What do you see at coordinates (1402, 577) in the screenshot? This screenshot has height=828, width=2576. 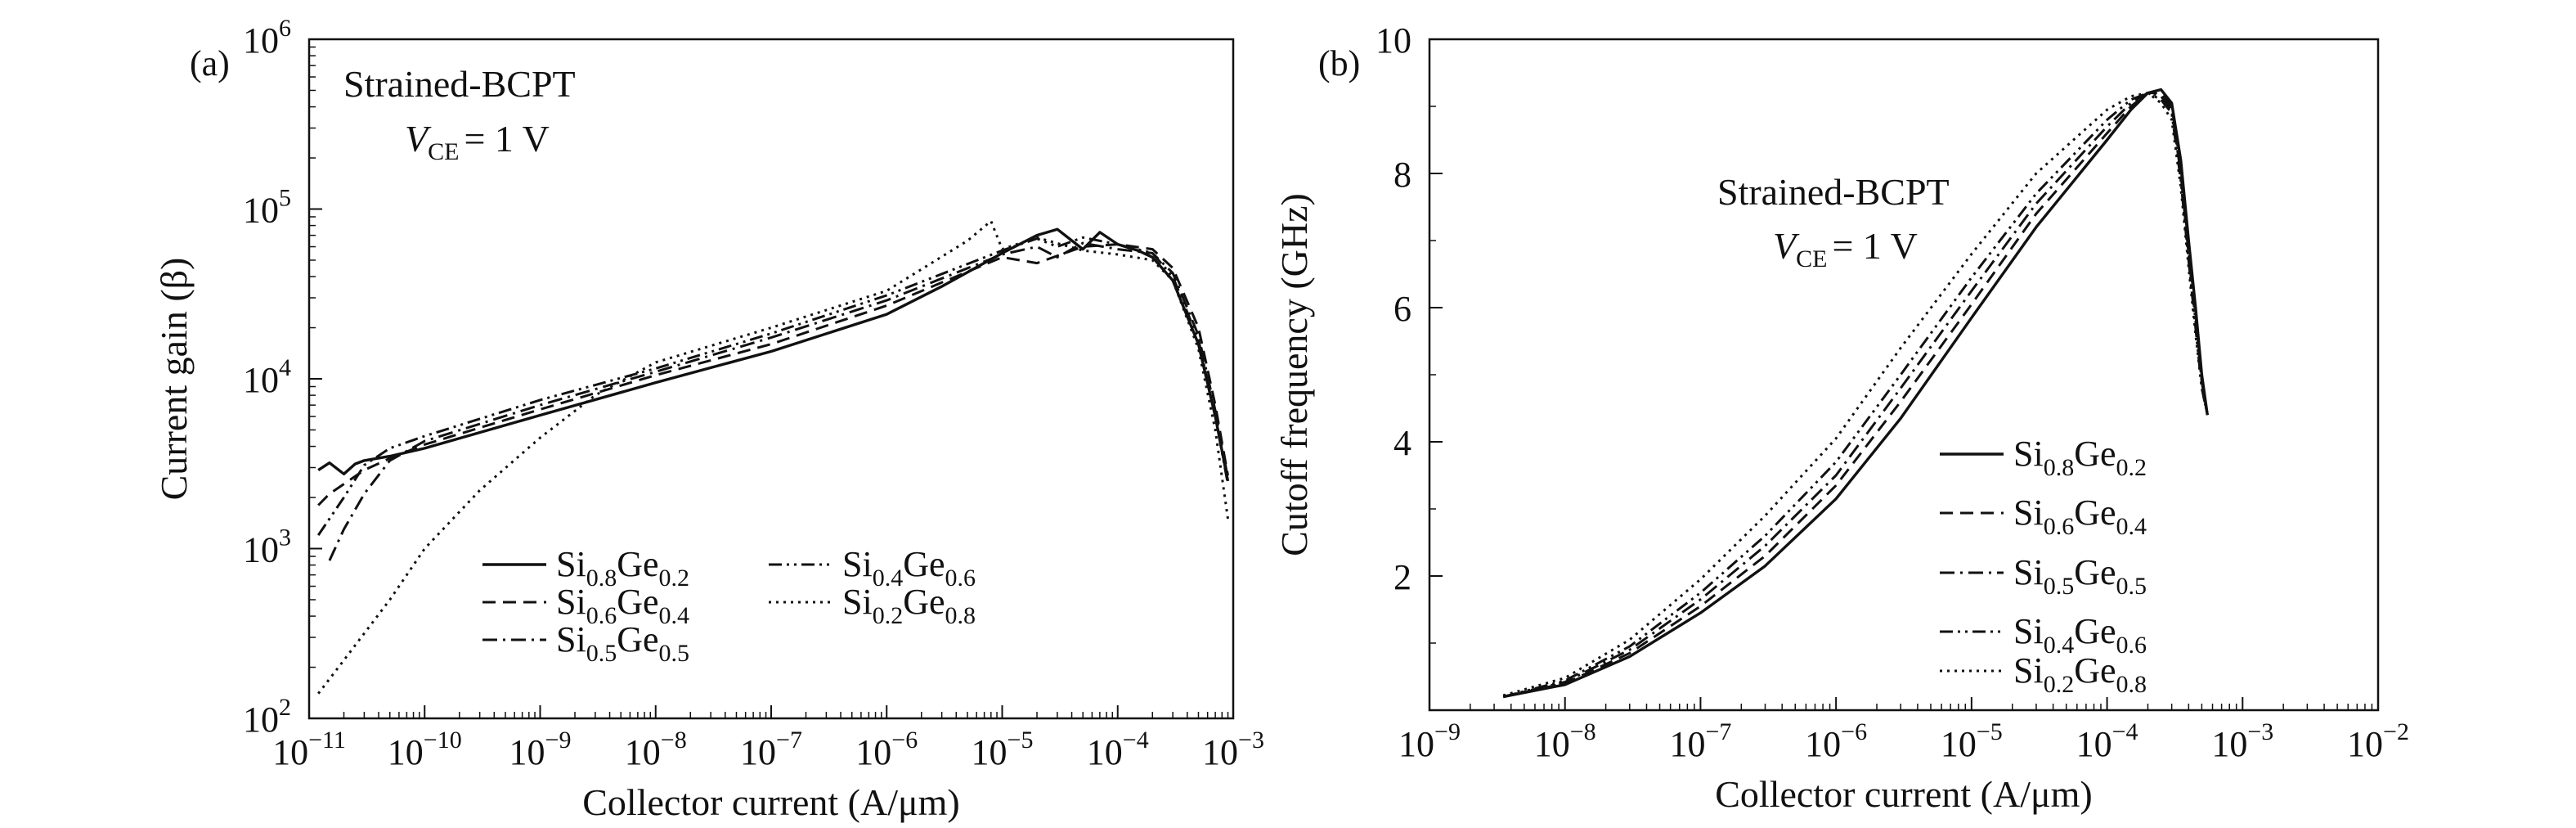 I see `y-tick-label: 2` at bounding box center [1402, 577].